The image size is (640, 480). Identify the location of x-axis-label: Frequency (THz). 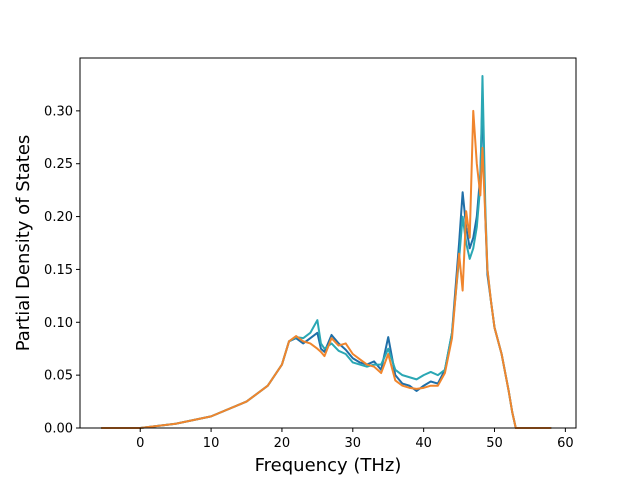
(328, 465).